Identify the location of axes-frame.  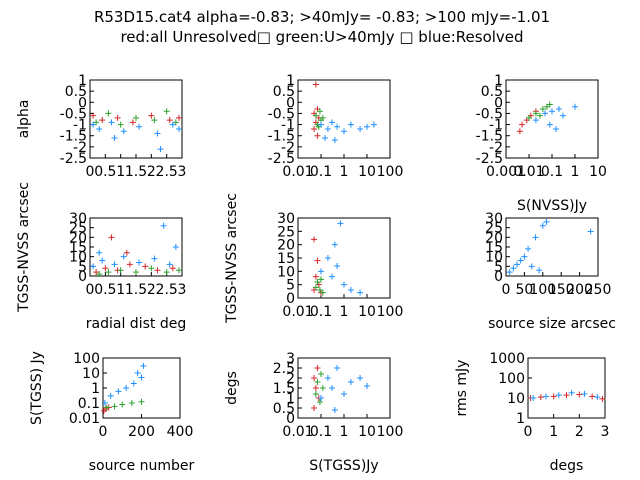
(344, 388).